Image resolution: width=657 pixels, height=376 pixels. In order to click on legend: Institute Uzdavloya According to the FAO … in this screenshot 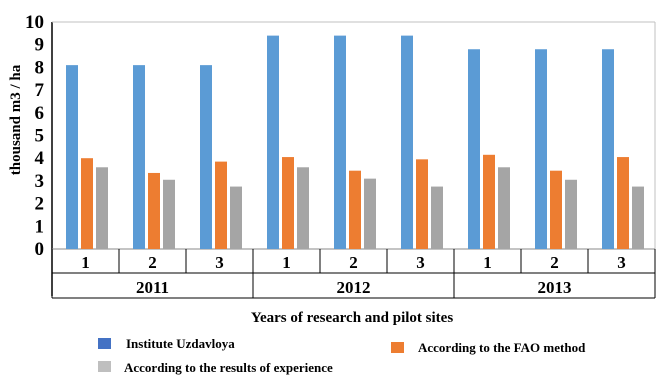, I will do `click(342, 355)`.